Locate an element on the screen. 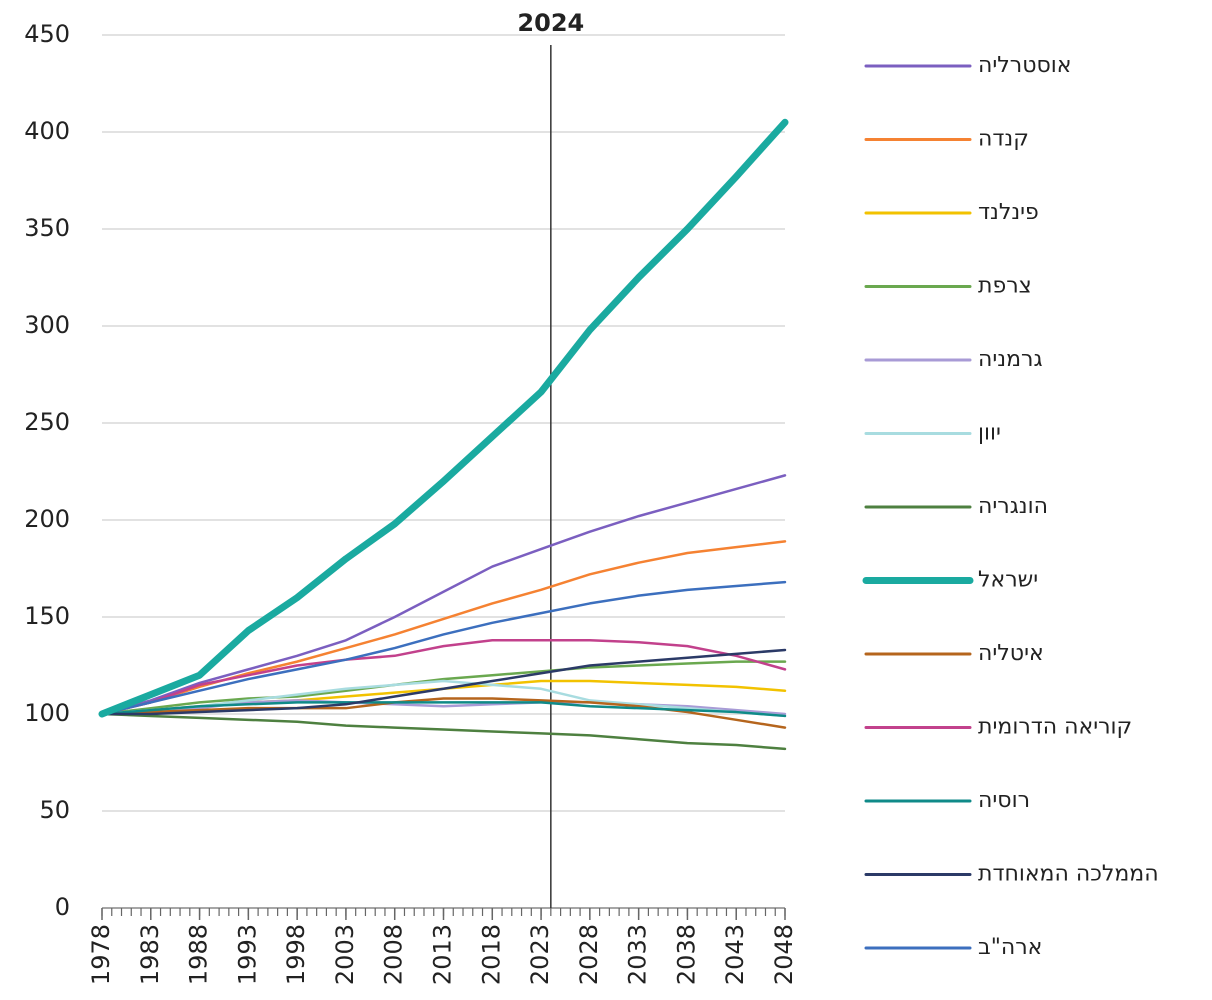 The image size is (1212, 1000). y-tick-label: 50 is located at coordinates (54, 810).